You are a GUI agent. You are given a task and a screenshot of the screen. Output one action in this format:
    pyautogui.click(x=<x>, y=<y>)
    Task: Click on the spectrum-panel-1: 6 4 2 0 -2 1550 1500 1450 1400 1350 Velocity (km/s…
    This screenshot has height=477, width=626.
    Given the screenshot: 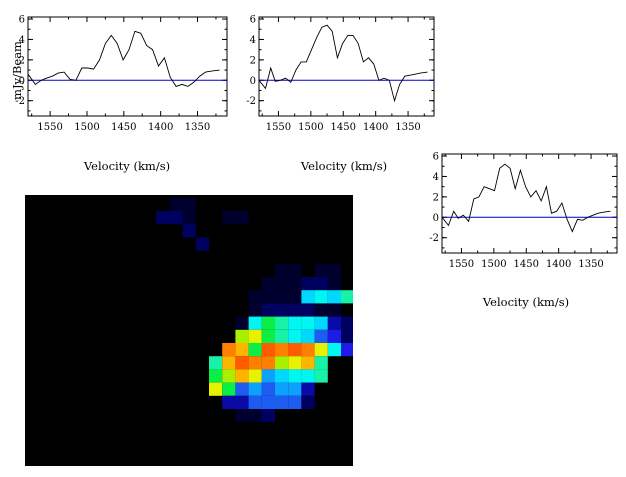 What is the action you would take?
    pyautogui.click(x=115, y=90)
    